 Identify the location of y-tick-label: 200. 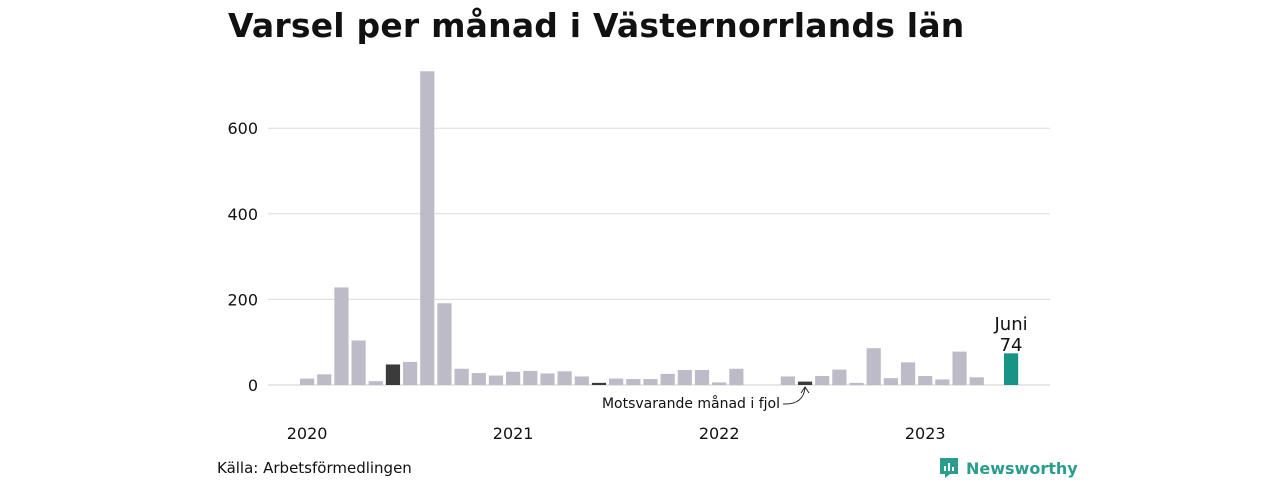
(242, 299).